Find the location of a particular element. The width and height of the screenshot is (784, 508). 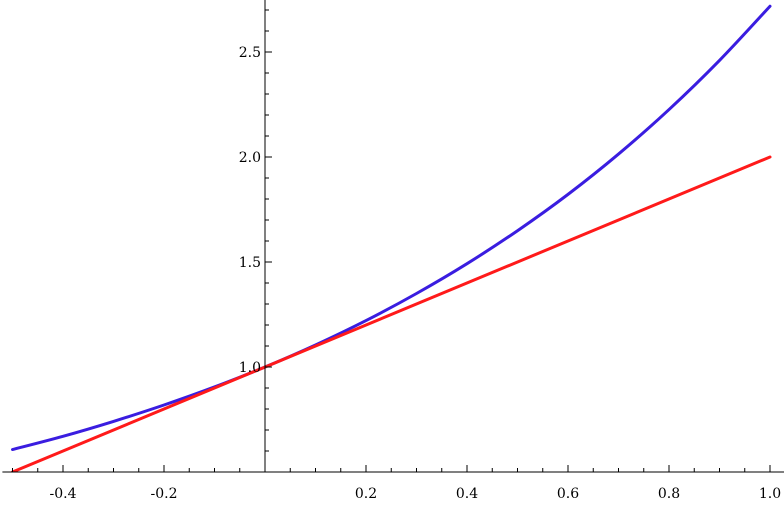

x-tick-label: 0.8 is located at coordinates (669, 494).